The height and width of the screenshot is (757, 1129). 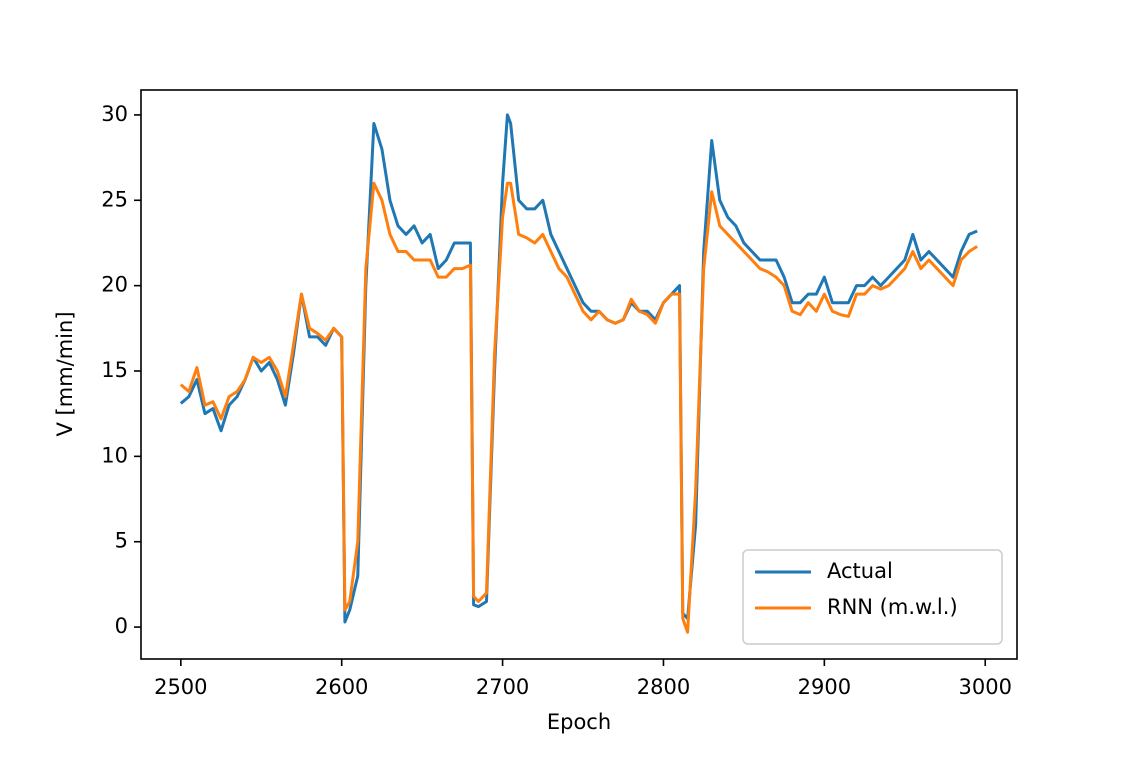 What do you see at coordinates (860, 571) in the screenshot?
I see `legend-label: Actual` at bounding box center [860, 571].